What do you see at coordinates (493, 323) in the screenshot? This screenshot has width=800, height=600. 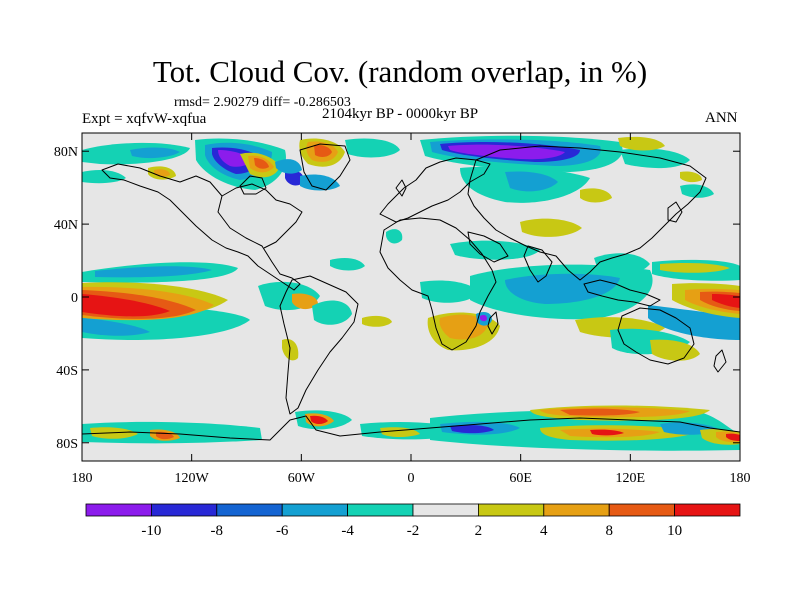 I see `coastline-madagascar` at bounding box center [493, 323].